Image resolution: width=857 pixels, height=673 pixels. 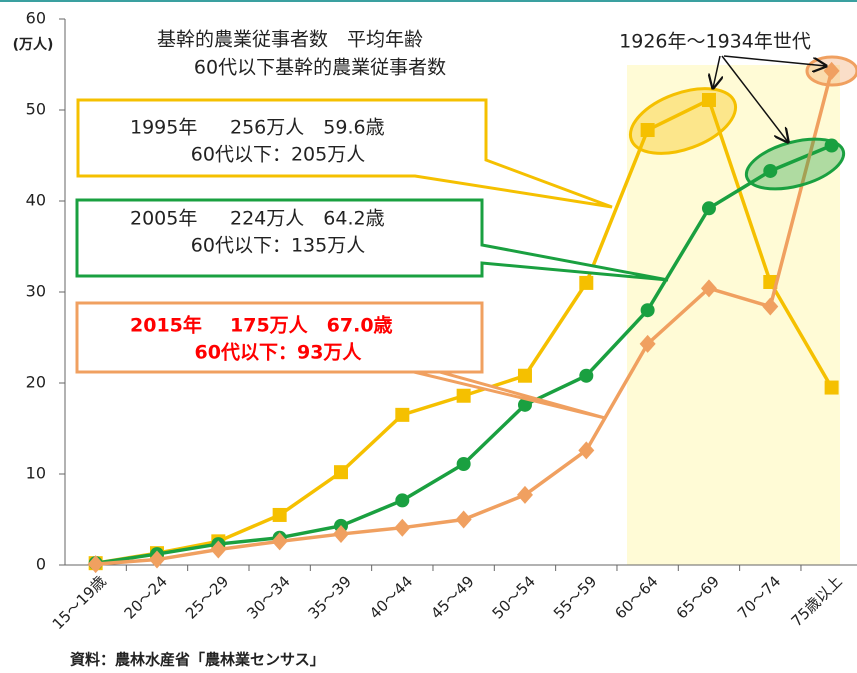 What do you see at coordinates (146, 597) in the screenshot?
I see `x-tick-label: 20～24` at bounding box center [146, 597].